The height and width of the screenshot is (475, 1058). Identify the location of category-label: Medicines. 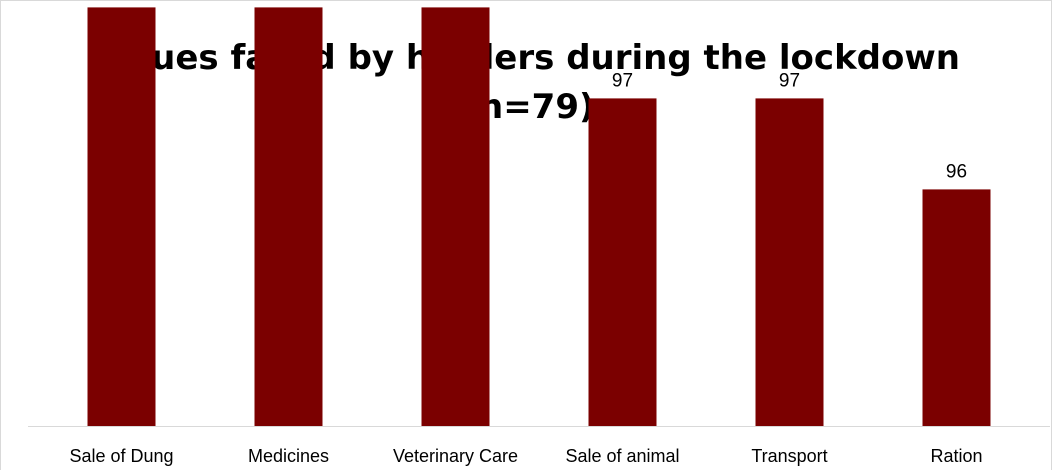
(288, 456).